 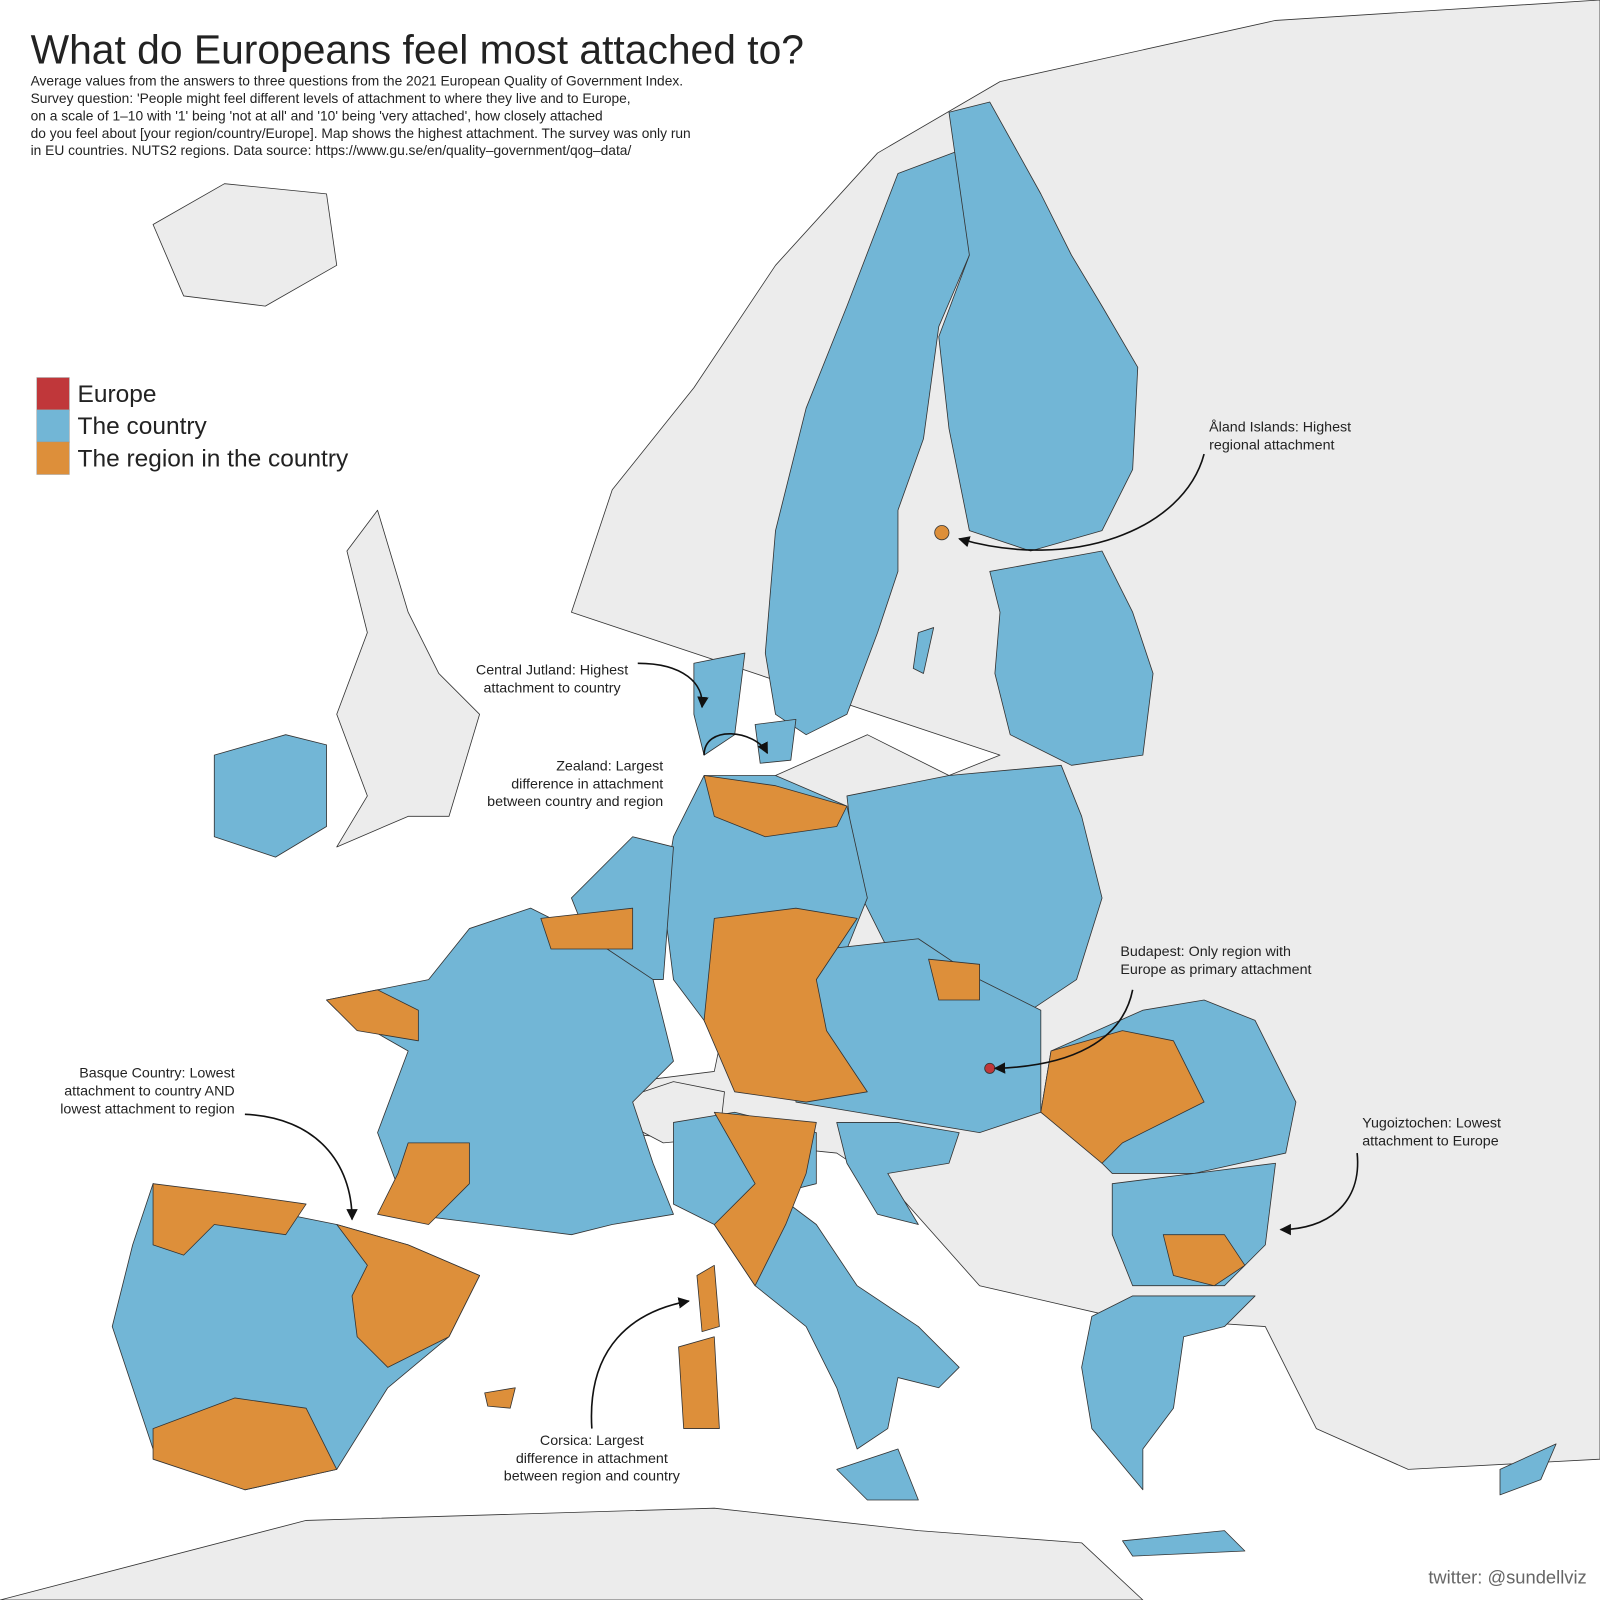 I want to click on annotation-line: Yugoiztochen: Lowest, so click(x=1431, y=1124).